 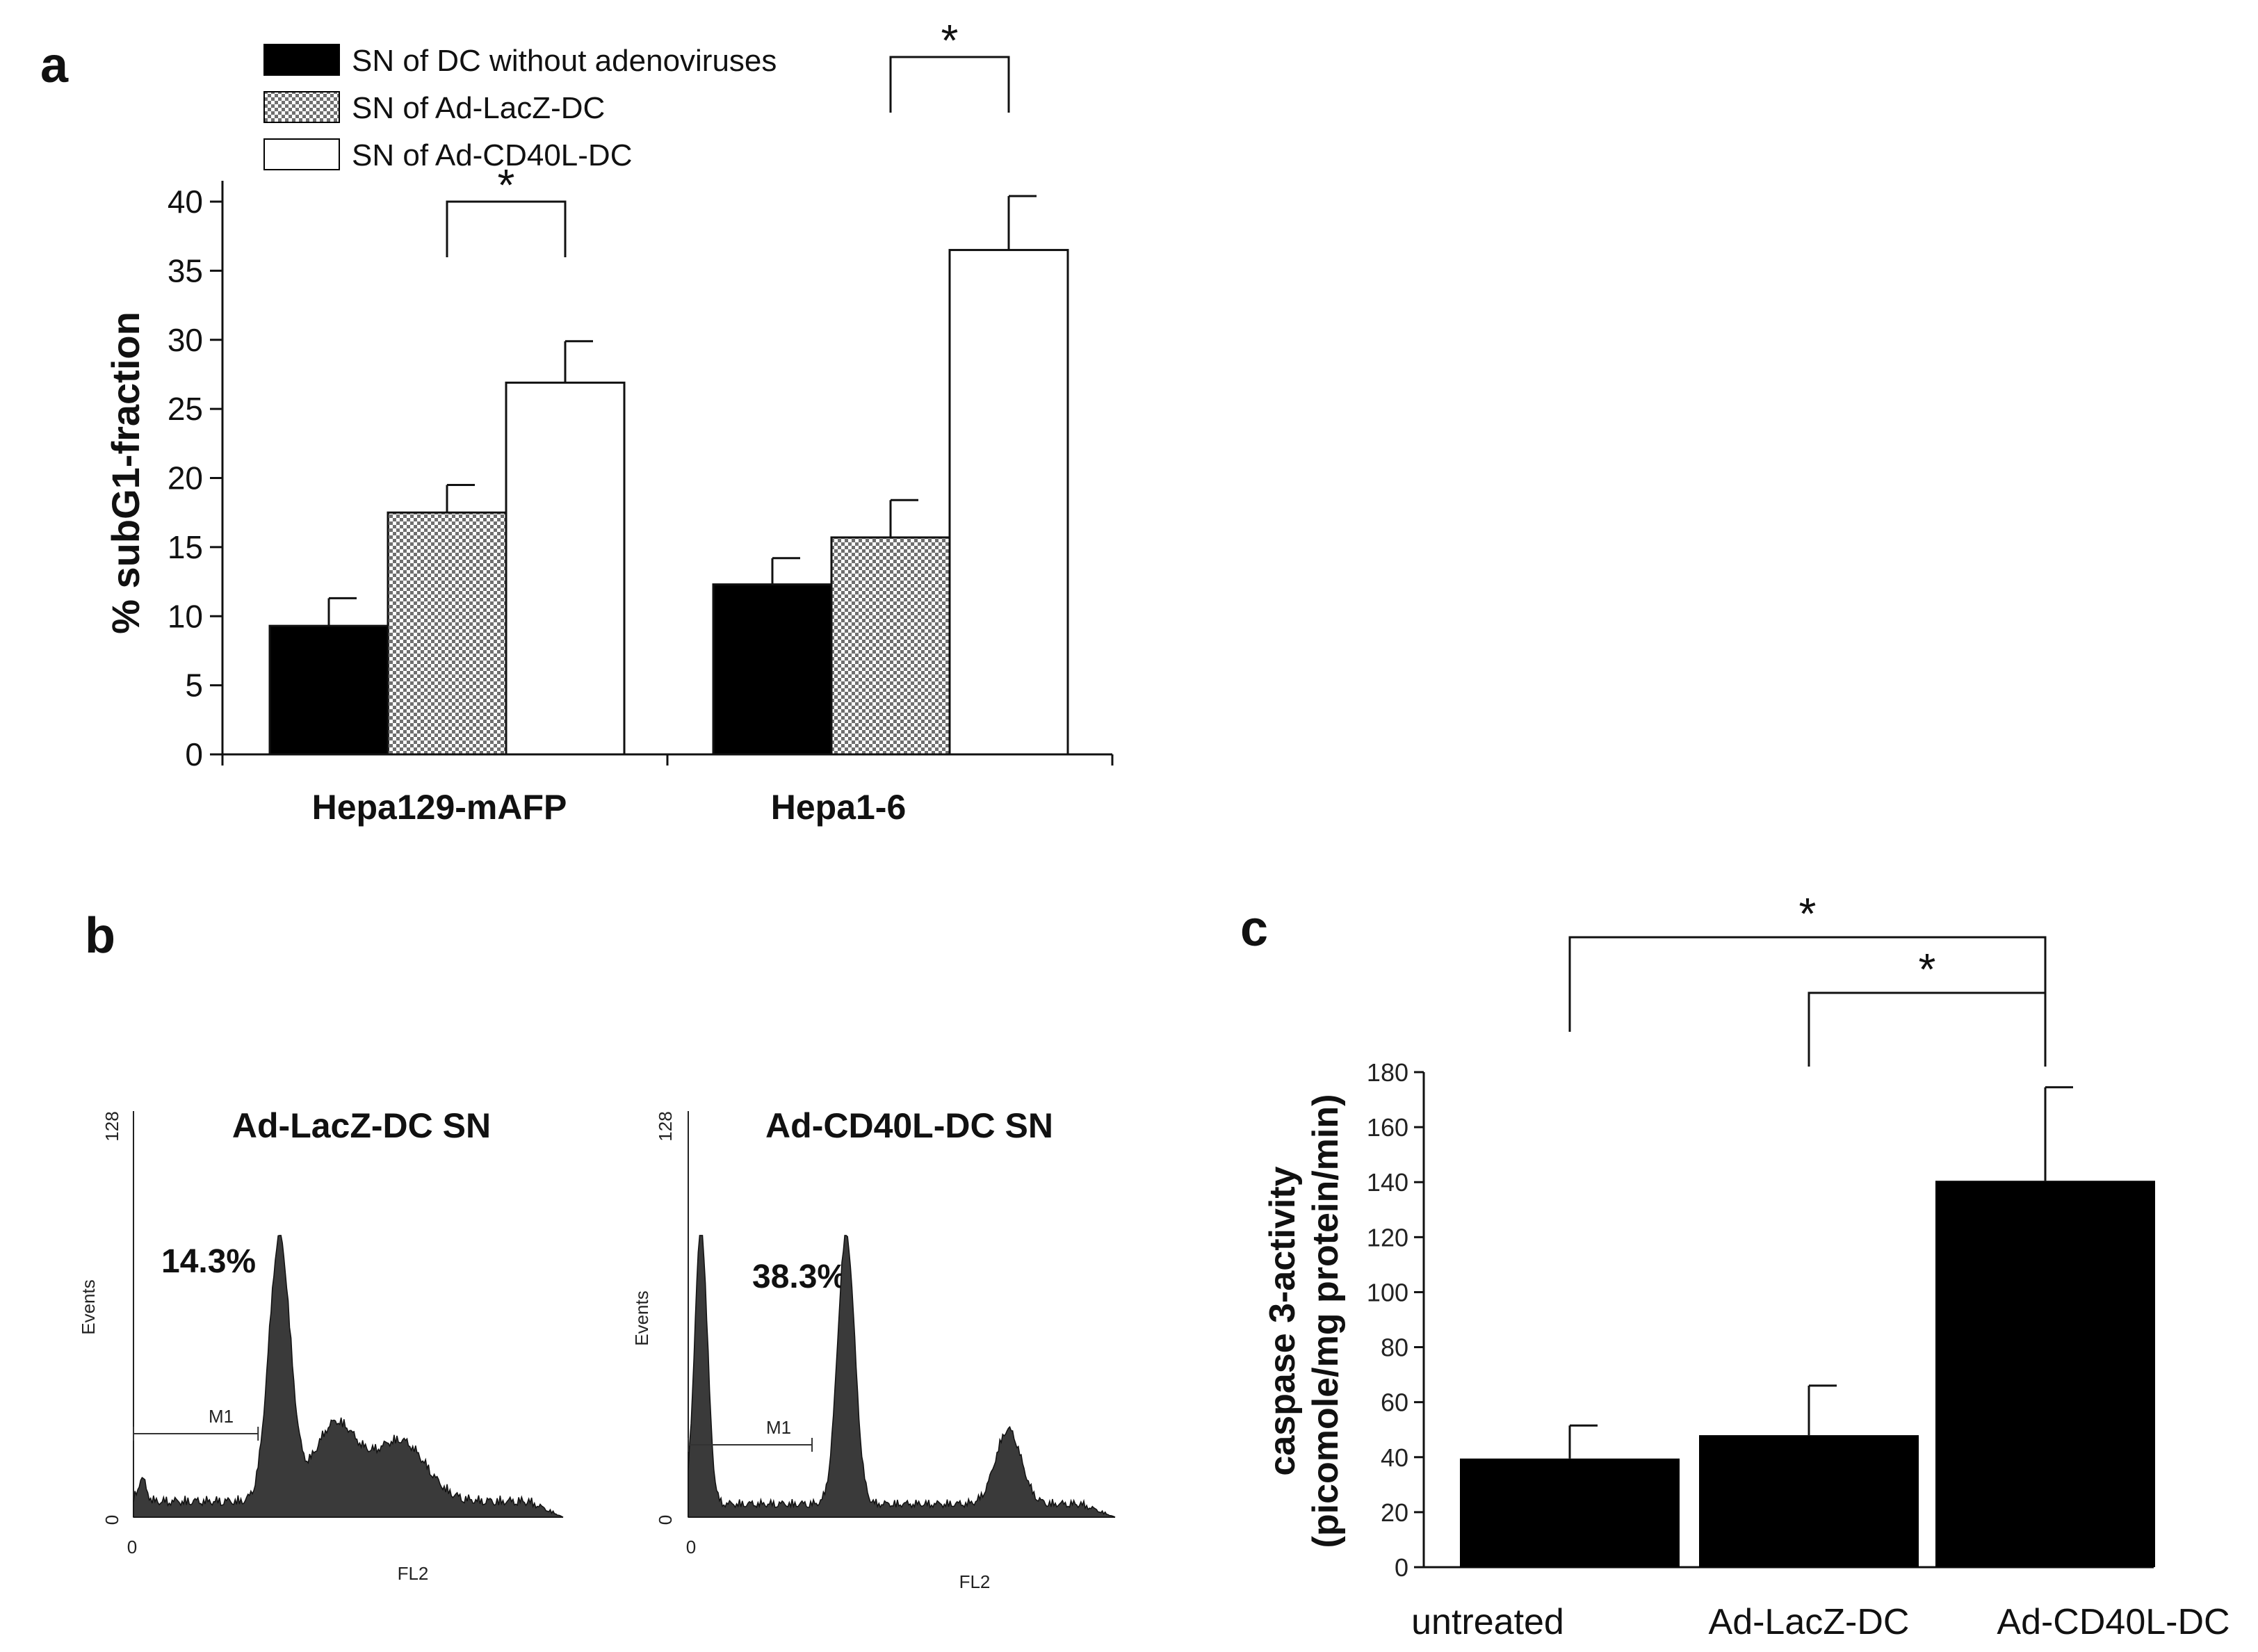 What do you see at coordinates (186, 202) in the screenshot?
I see `chart-a-ytick-label: 40` at bounding box center [186, 202].